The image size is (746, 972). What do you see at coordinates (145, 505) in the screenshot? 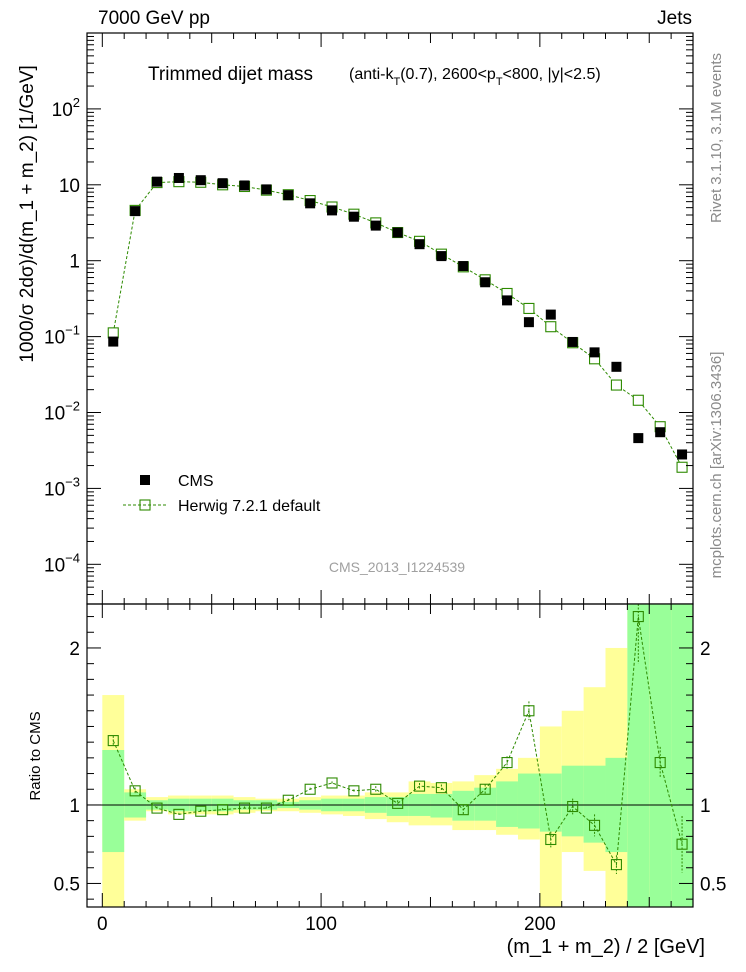
I see `legend-herwig-marker` at bounding box center [145, 505].